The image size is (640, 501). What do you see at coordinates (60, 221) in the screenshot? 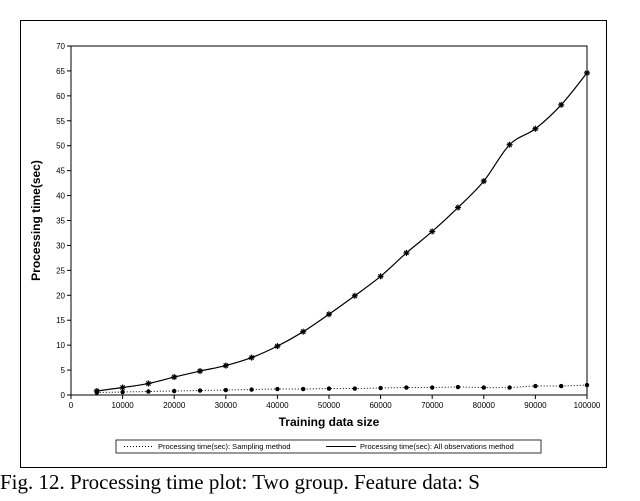
I see `y-tick-label: 35` at bounding box center [60, 221].